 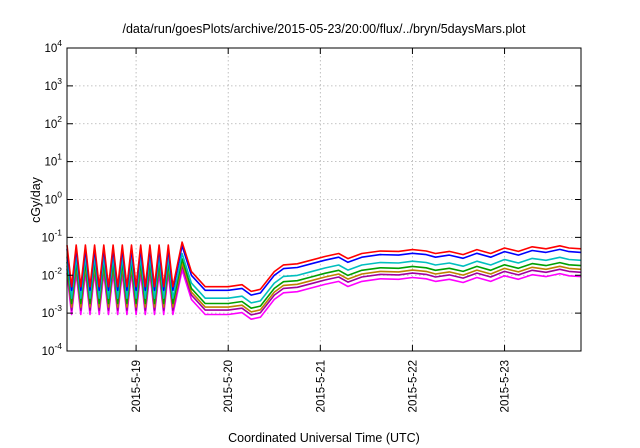 I want to click on y-tick-exponent: 3, so click(x=59, y=81).